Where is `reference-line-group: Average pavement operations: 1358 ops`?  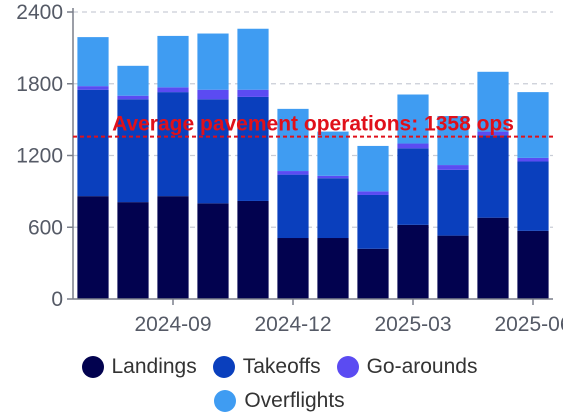
reference-line-group: Average pavement operations: 1358 ops is located at coordinates (313, 125).